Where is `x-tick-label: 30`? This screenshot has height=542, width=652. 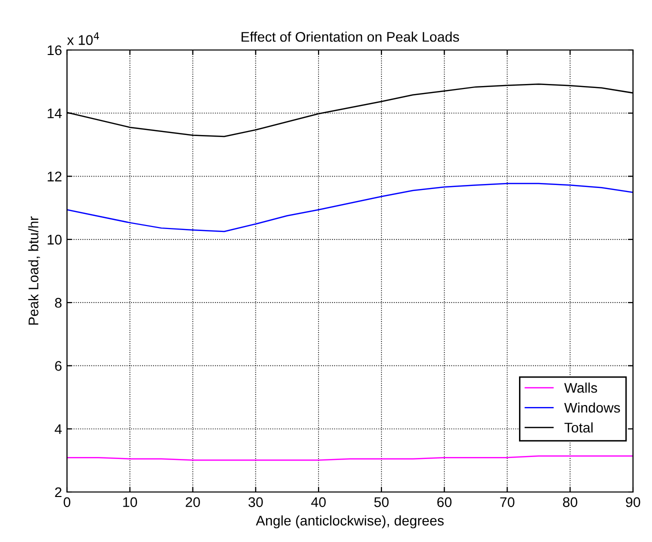
x-tick-label: 30 is located at coordinates (255, 502).